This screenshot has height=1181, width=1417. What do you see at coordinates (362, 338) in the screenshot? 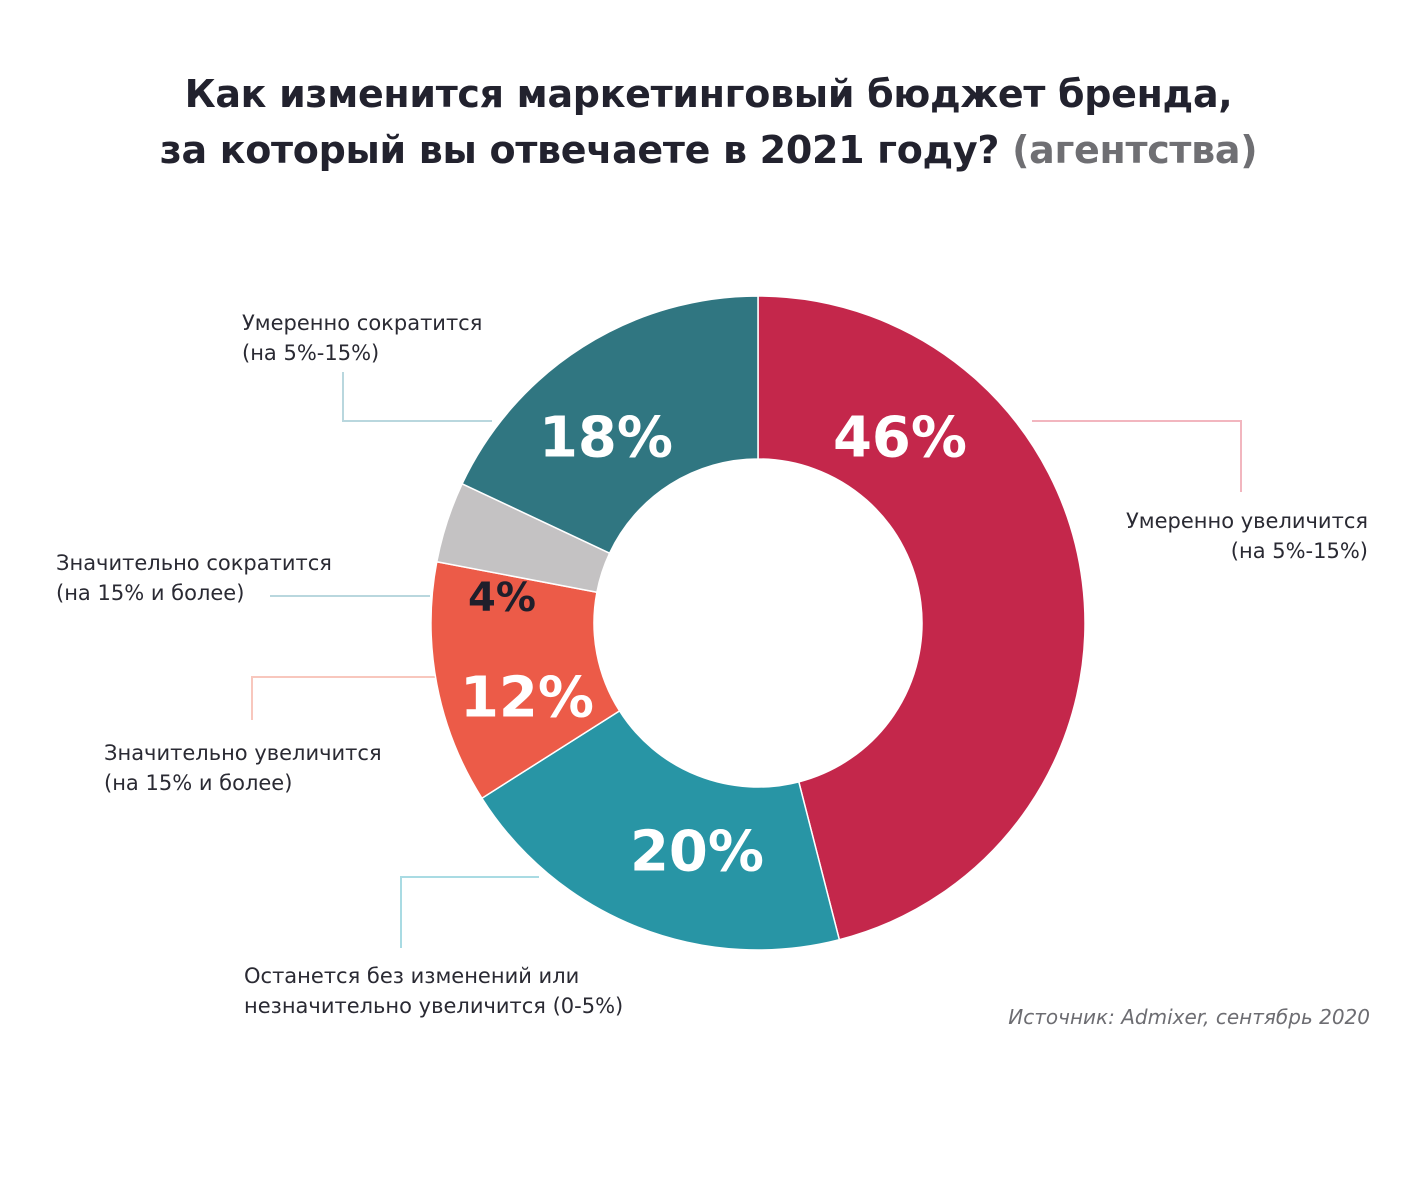
I see `slice-category-label: Умеренно сократится (на 5%-15%)` at bounding box center [362, 338].